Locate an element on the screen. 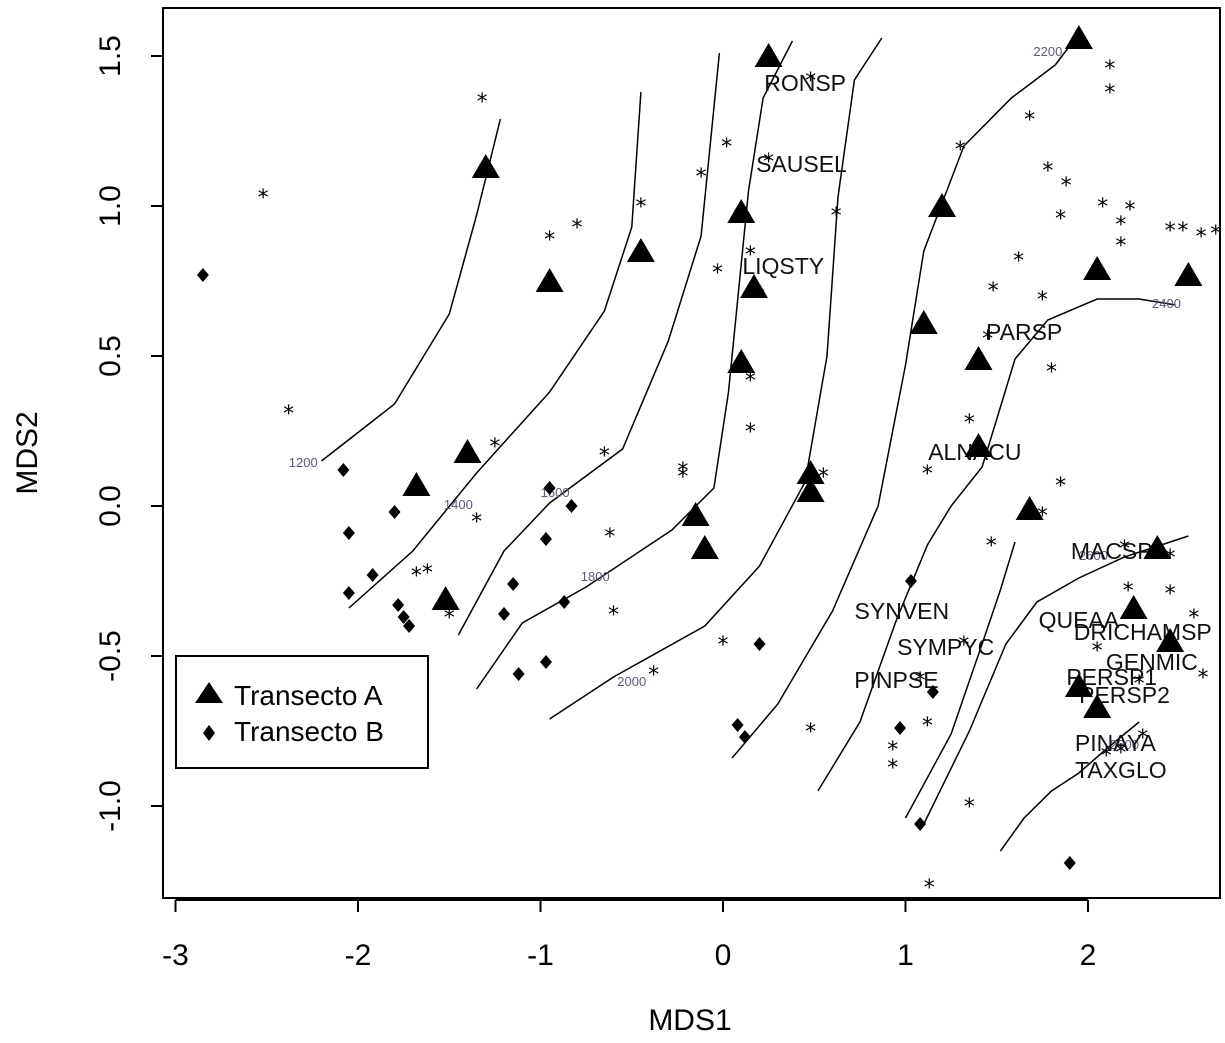  species-label: TAXGLO is located at coordinates (1121, 770).